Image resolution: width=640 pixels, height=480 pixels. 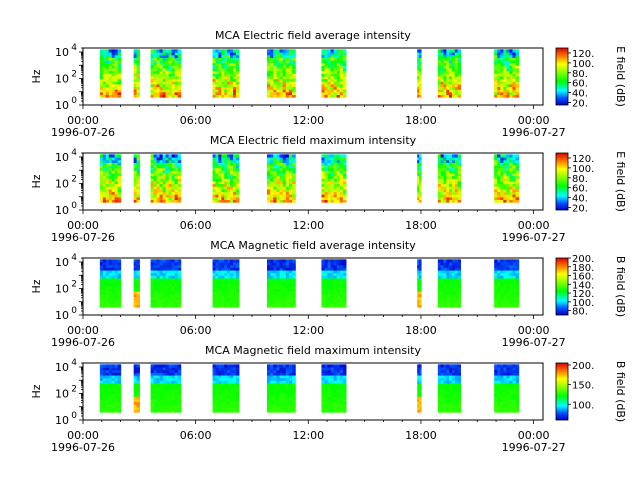 I want to click on data-segment, so click(x=136, y=178).